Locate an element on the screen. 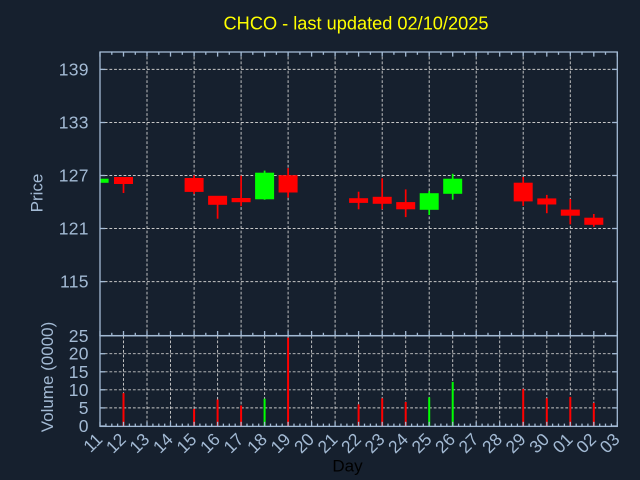 The width and height of the screenshot is (640, 480). svg-text: 15 is located at coordinates (79, 372).